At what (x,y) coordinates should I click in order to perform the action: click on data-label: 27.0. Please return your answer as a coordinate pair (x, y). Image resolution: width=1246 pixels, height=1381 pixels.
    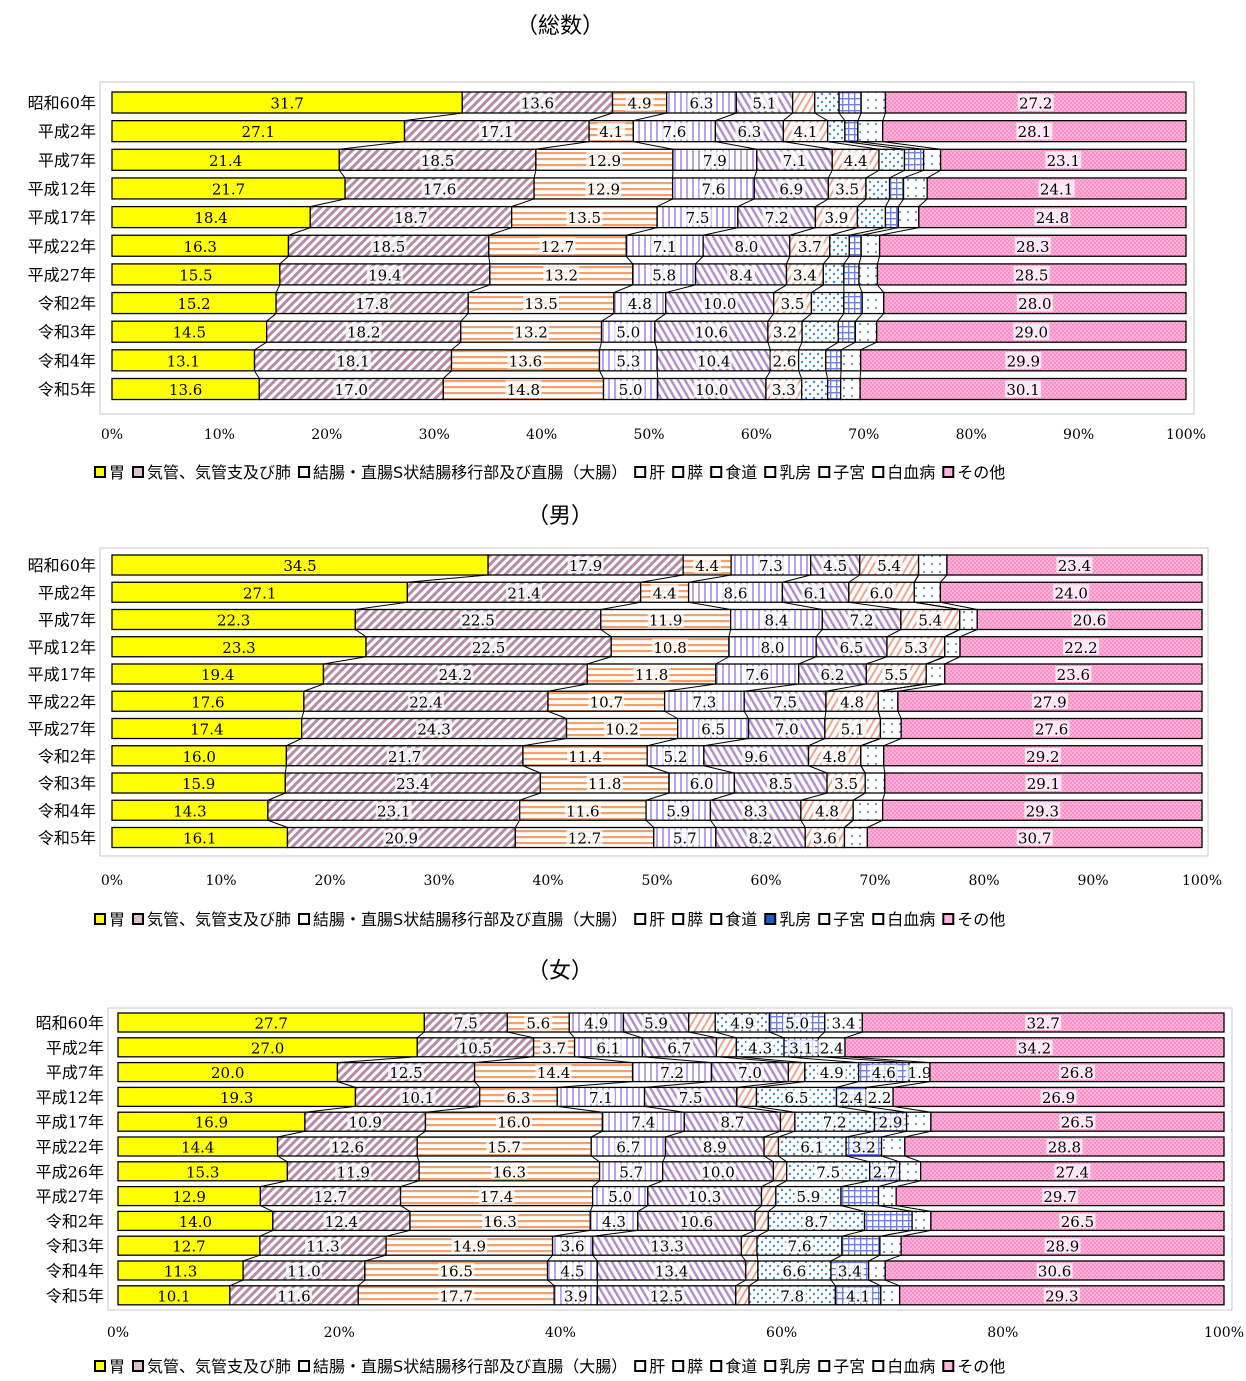
    Looking at the image, I should click on (267, 1048).